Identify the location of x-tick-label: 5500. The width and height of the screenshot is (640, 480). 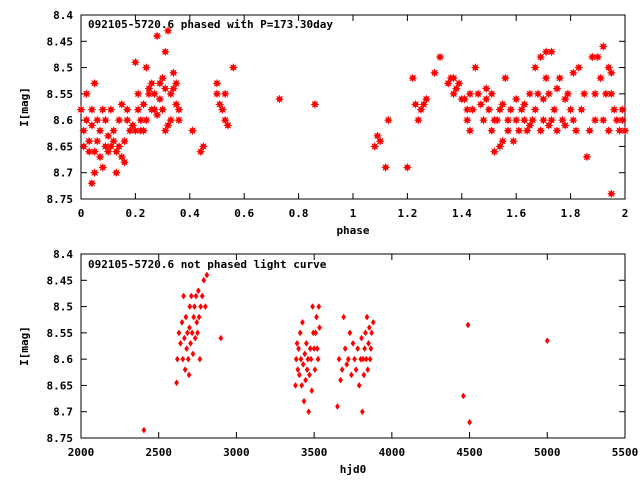
(625, 452).